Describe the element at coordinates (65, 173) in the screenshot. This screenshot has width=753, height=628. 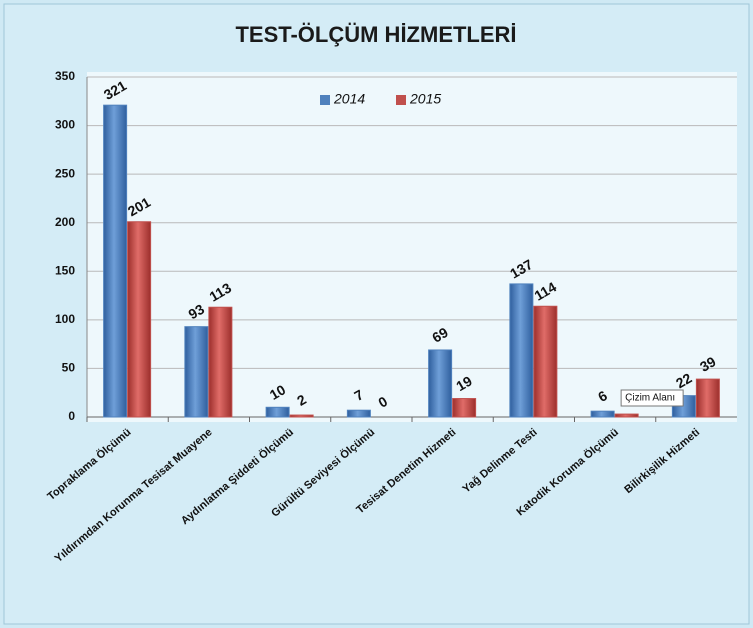
I see `y-tick-label: 250` at that location.